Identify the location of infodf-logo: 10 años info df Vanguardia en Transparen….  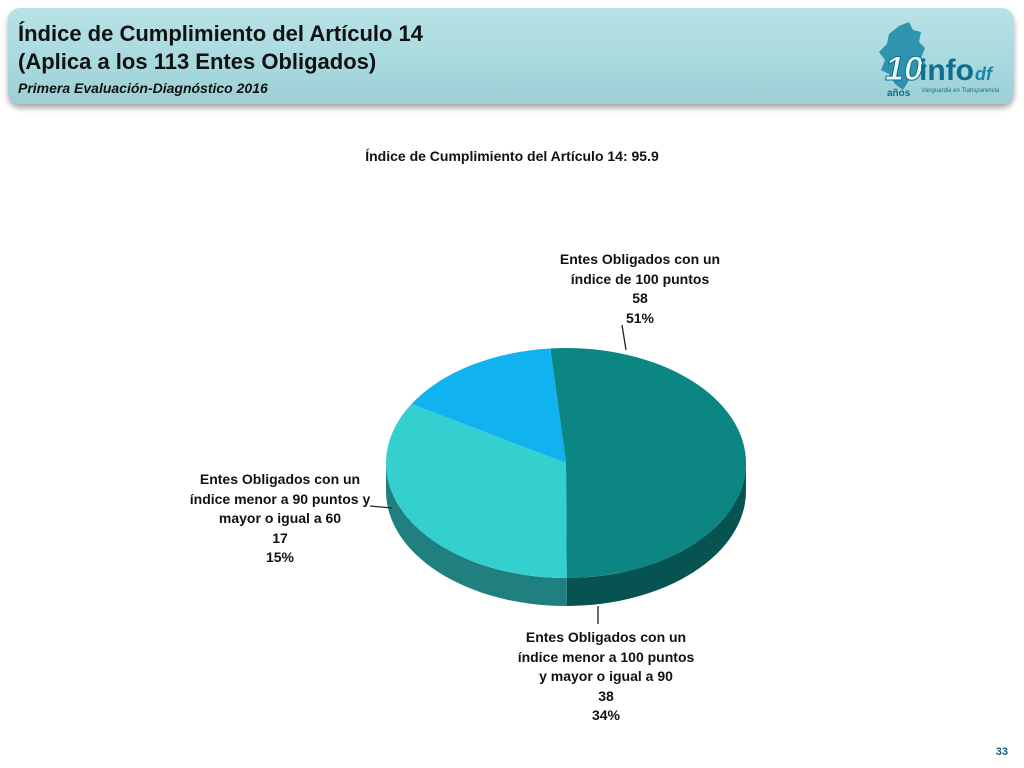
(939, 60).